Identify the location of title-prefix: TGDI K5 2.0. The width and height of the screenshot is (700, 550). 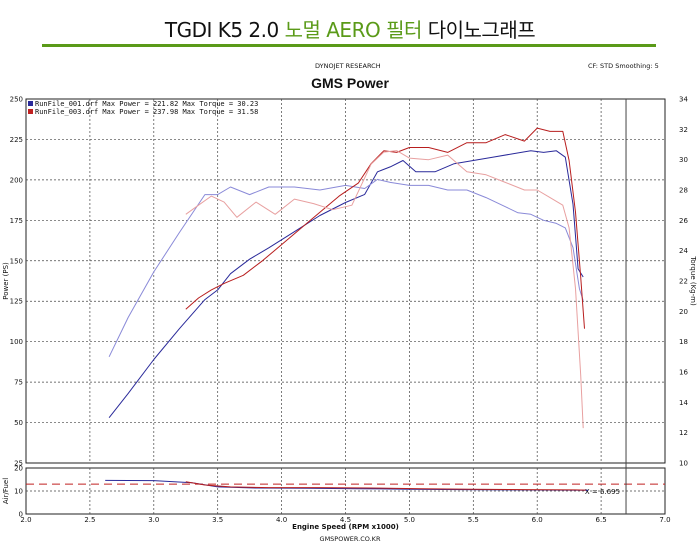
(224, 30).